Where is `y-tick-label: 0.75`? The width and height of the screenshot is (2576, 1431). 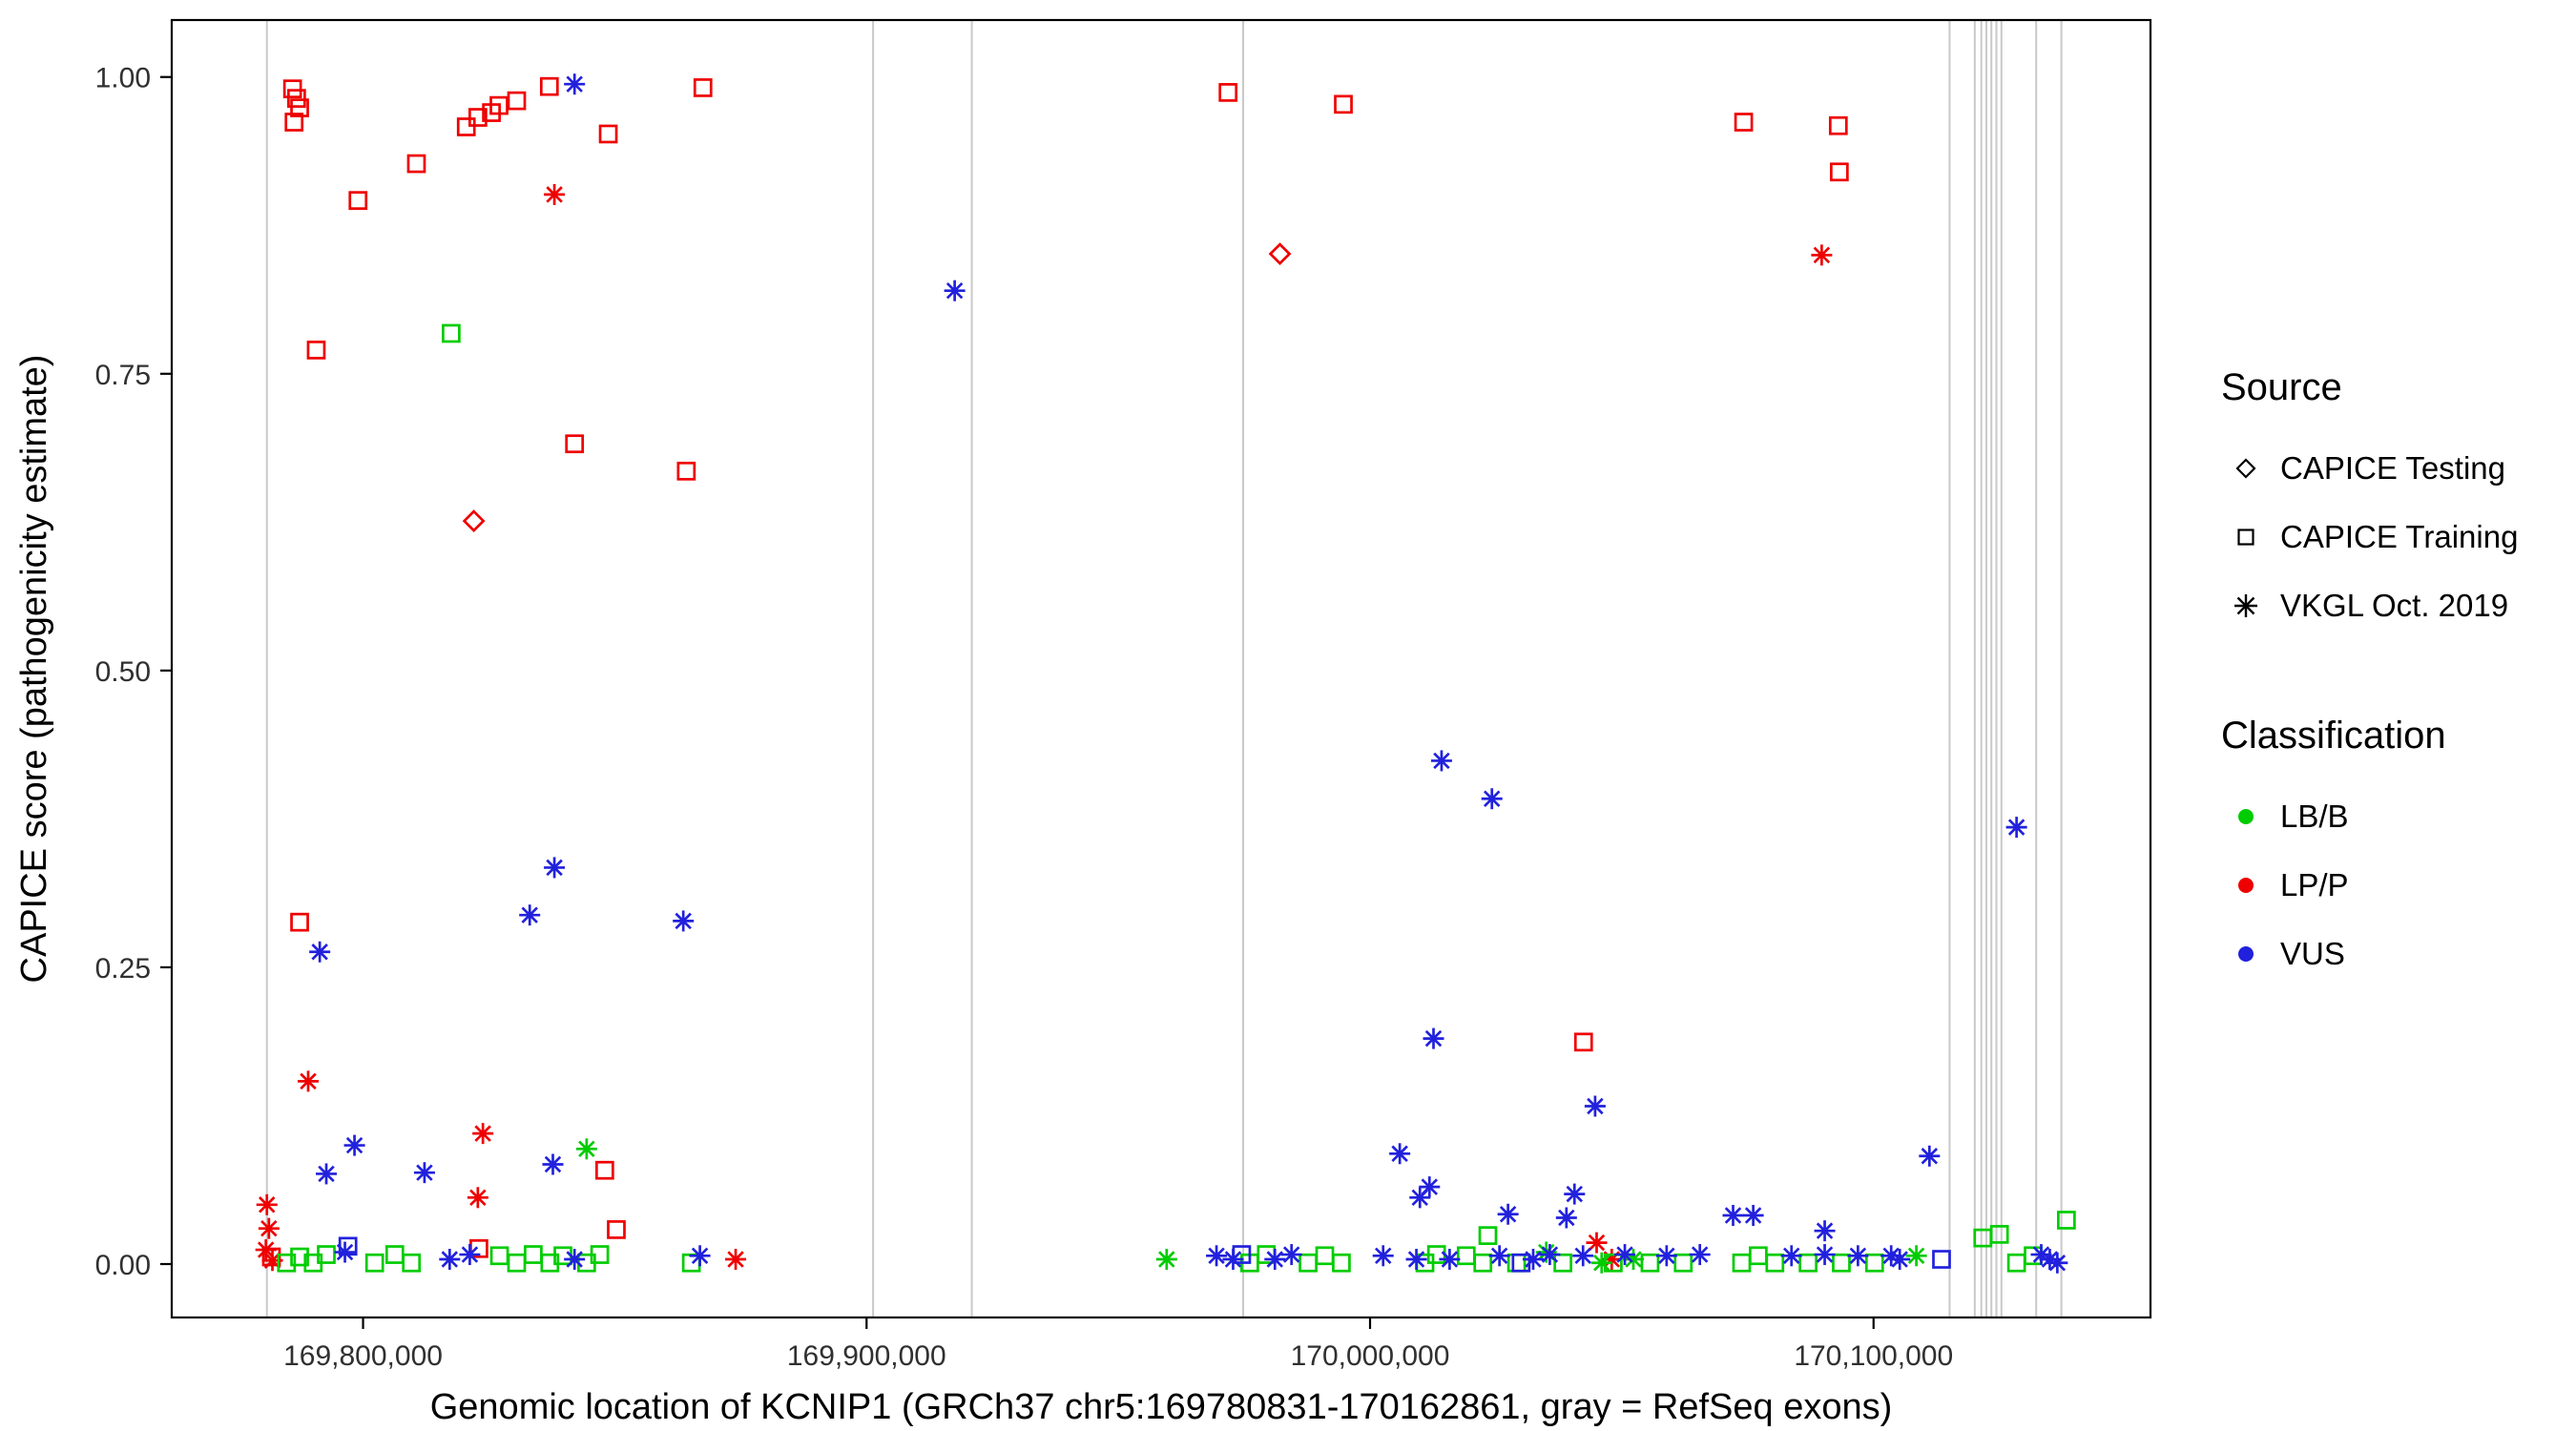
y-tick-label: 0.75 is located at coordinates (123, 375).